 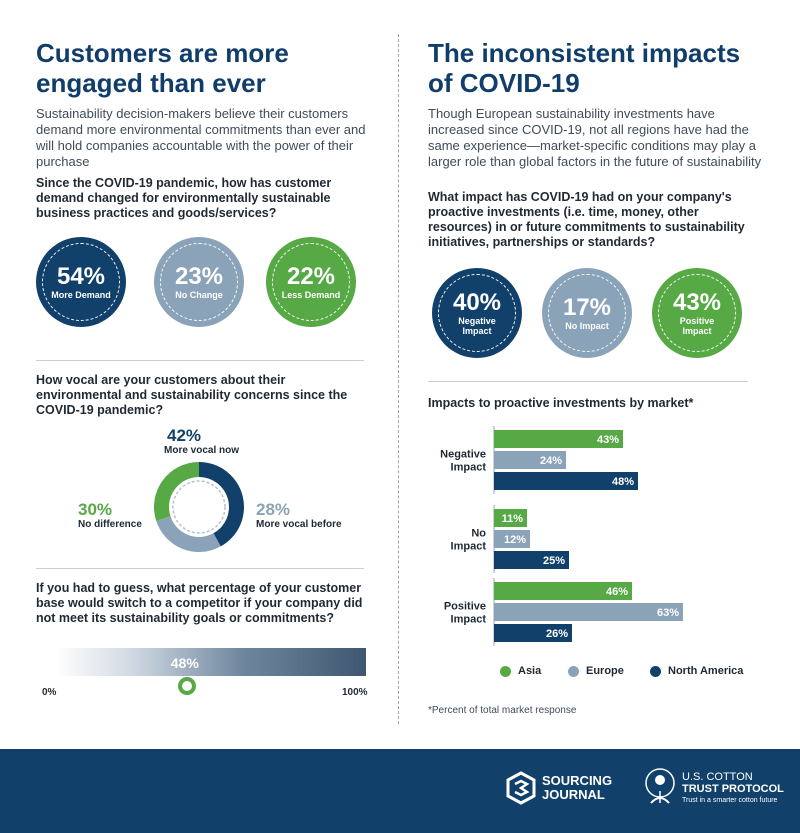 I want to click on switch-gauge-bar, so click(x=211, y=662).